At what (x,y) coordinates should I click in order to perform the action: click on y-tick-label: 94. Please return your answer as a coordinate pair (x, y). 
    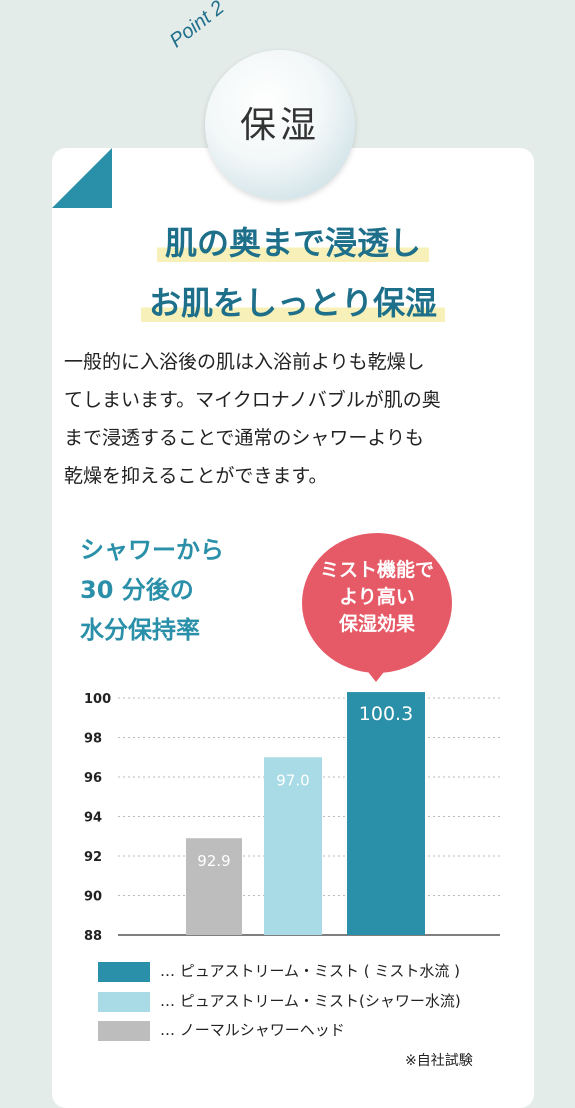
    Looking at the image, I should click on (93, 818).